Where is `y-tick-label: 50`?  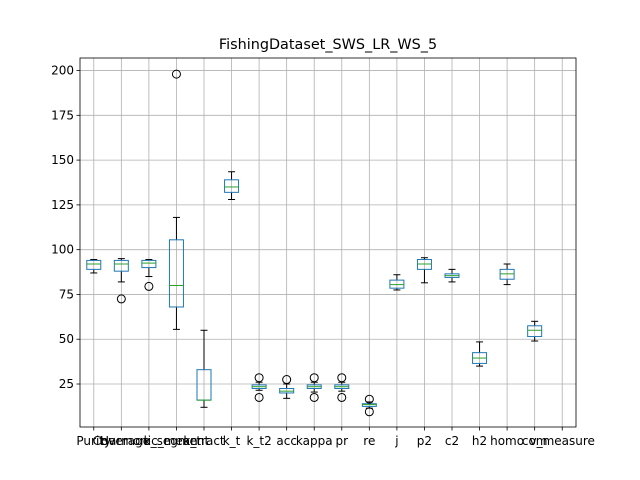 y-tick-label: 50 is located at coordinates (66, 339).